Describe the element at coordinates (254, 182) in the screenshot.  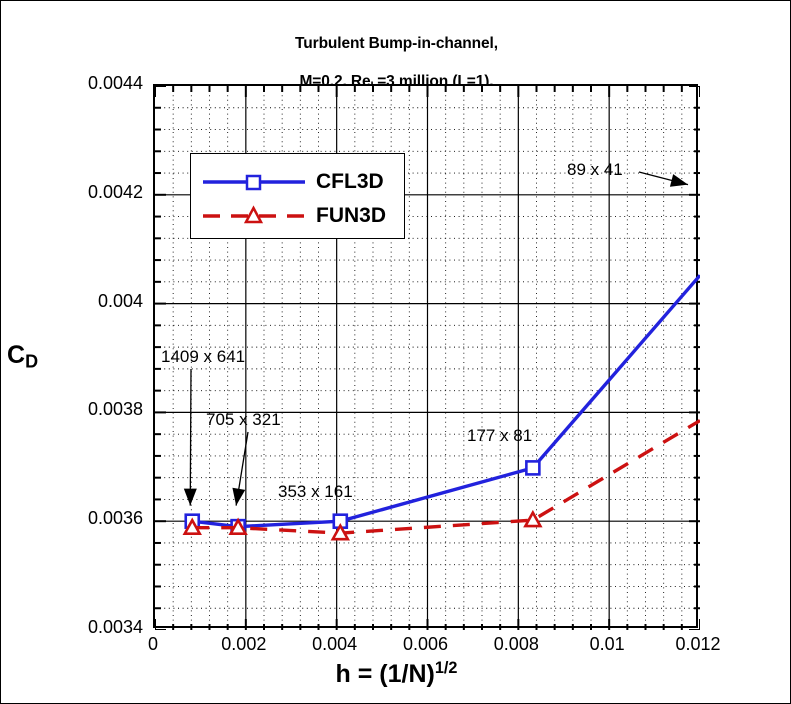
I see `legend-swatch-cfl3d` at that location.